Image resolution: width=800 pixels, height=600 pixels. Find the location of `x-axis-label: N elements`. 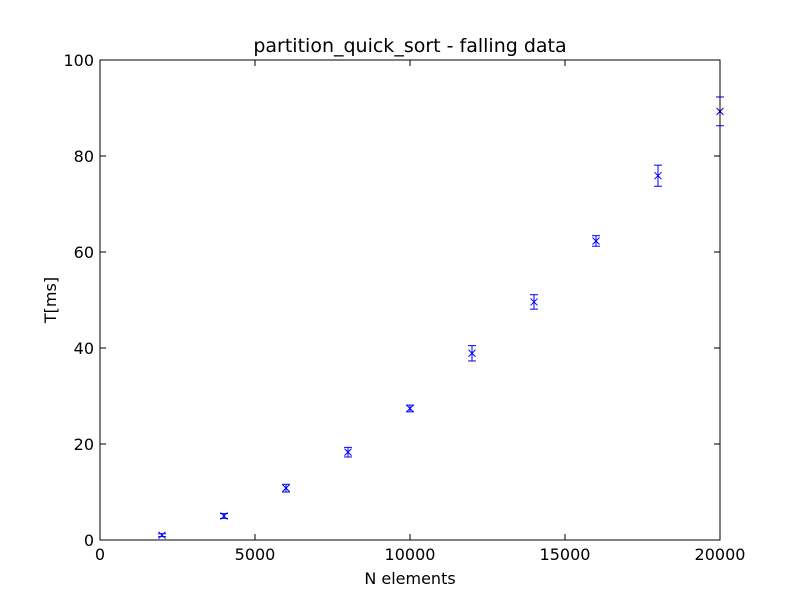

x-axis-label: N elements is located at coordinates (409, 578).